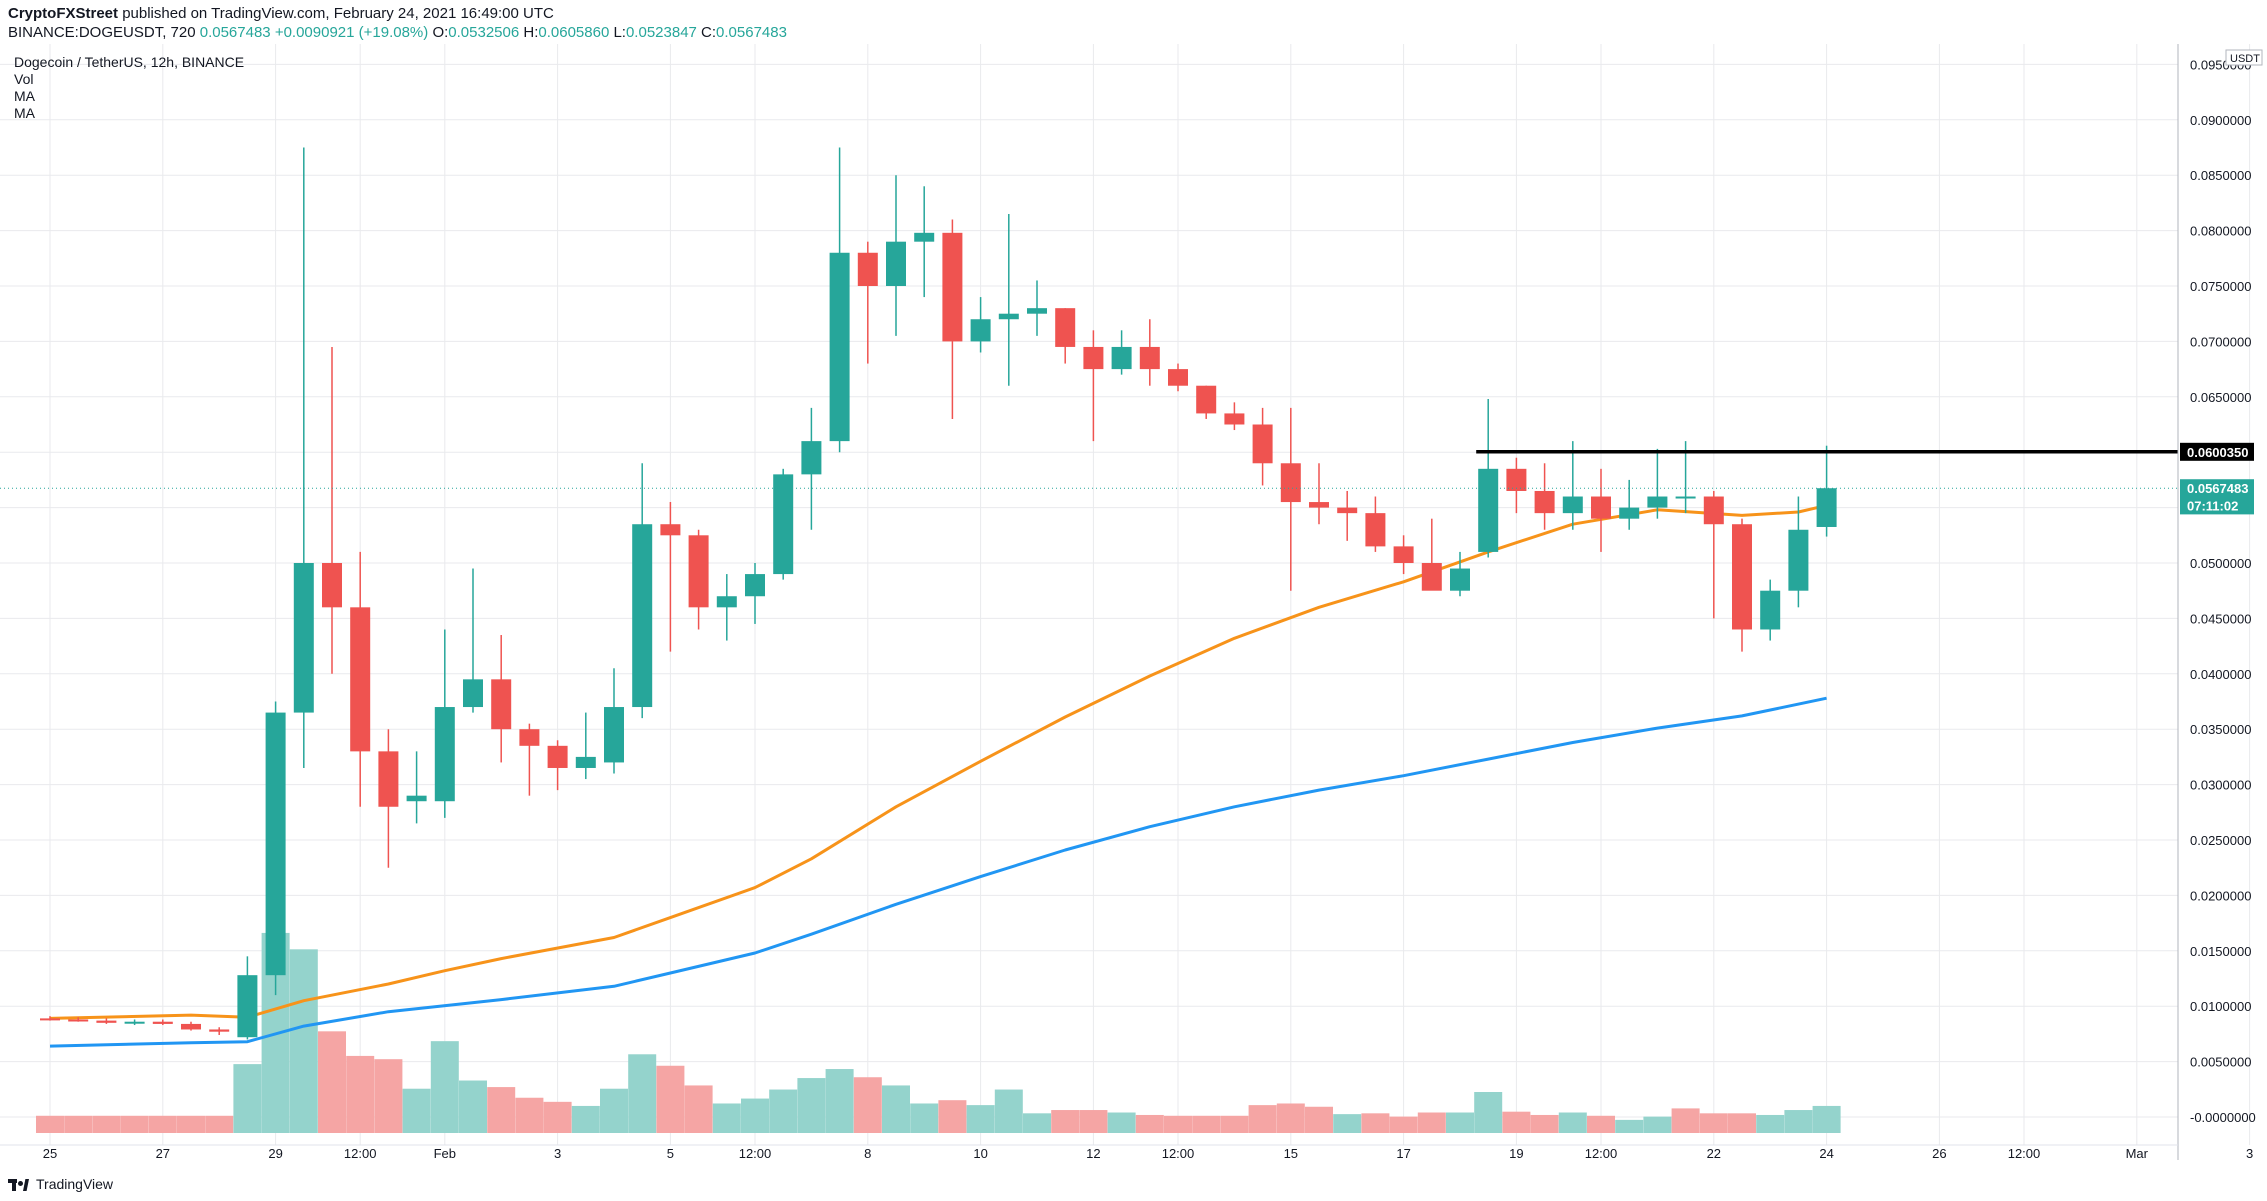  Describe the element at coordinates (2220, 618) in the screenshot. I see `y-tick-label: 0.0450000` at that location.